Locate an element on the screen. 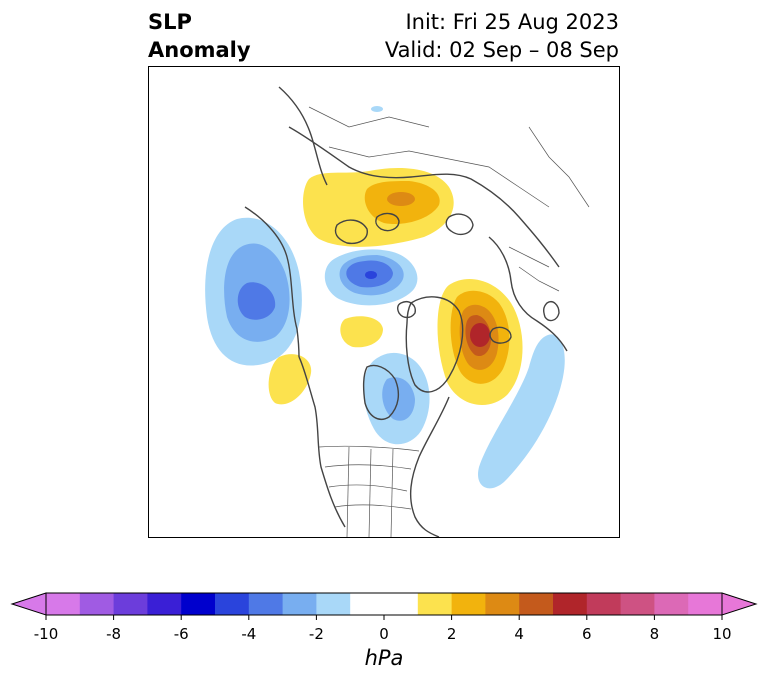 This screenshot has width=768, height=684. colorbar-over-arrow is located at coordinates (739, 604).